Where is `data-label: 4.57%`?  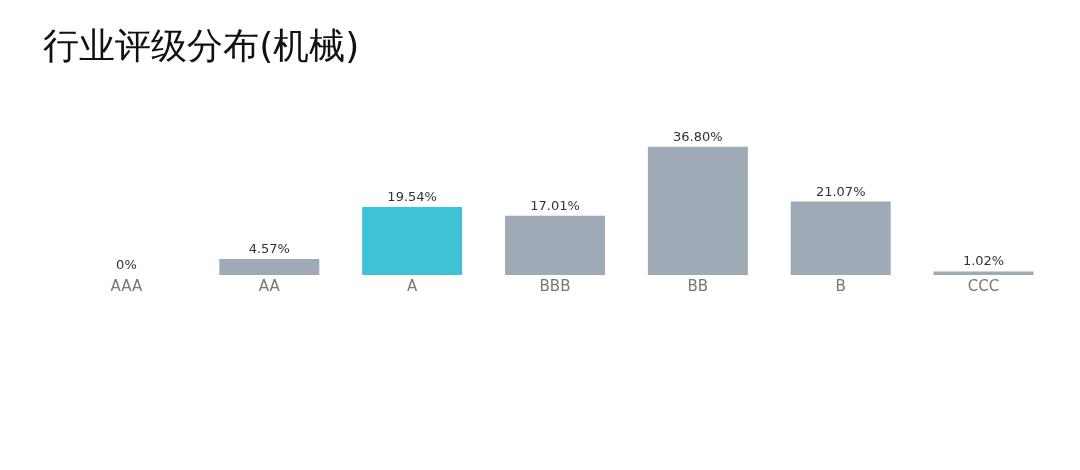 data-label: 4.57% is located at coordinates (269, 249).